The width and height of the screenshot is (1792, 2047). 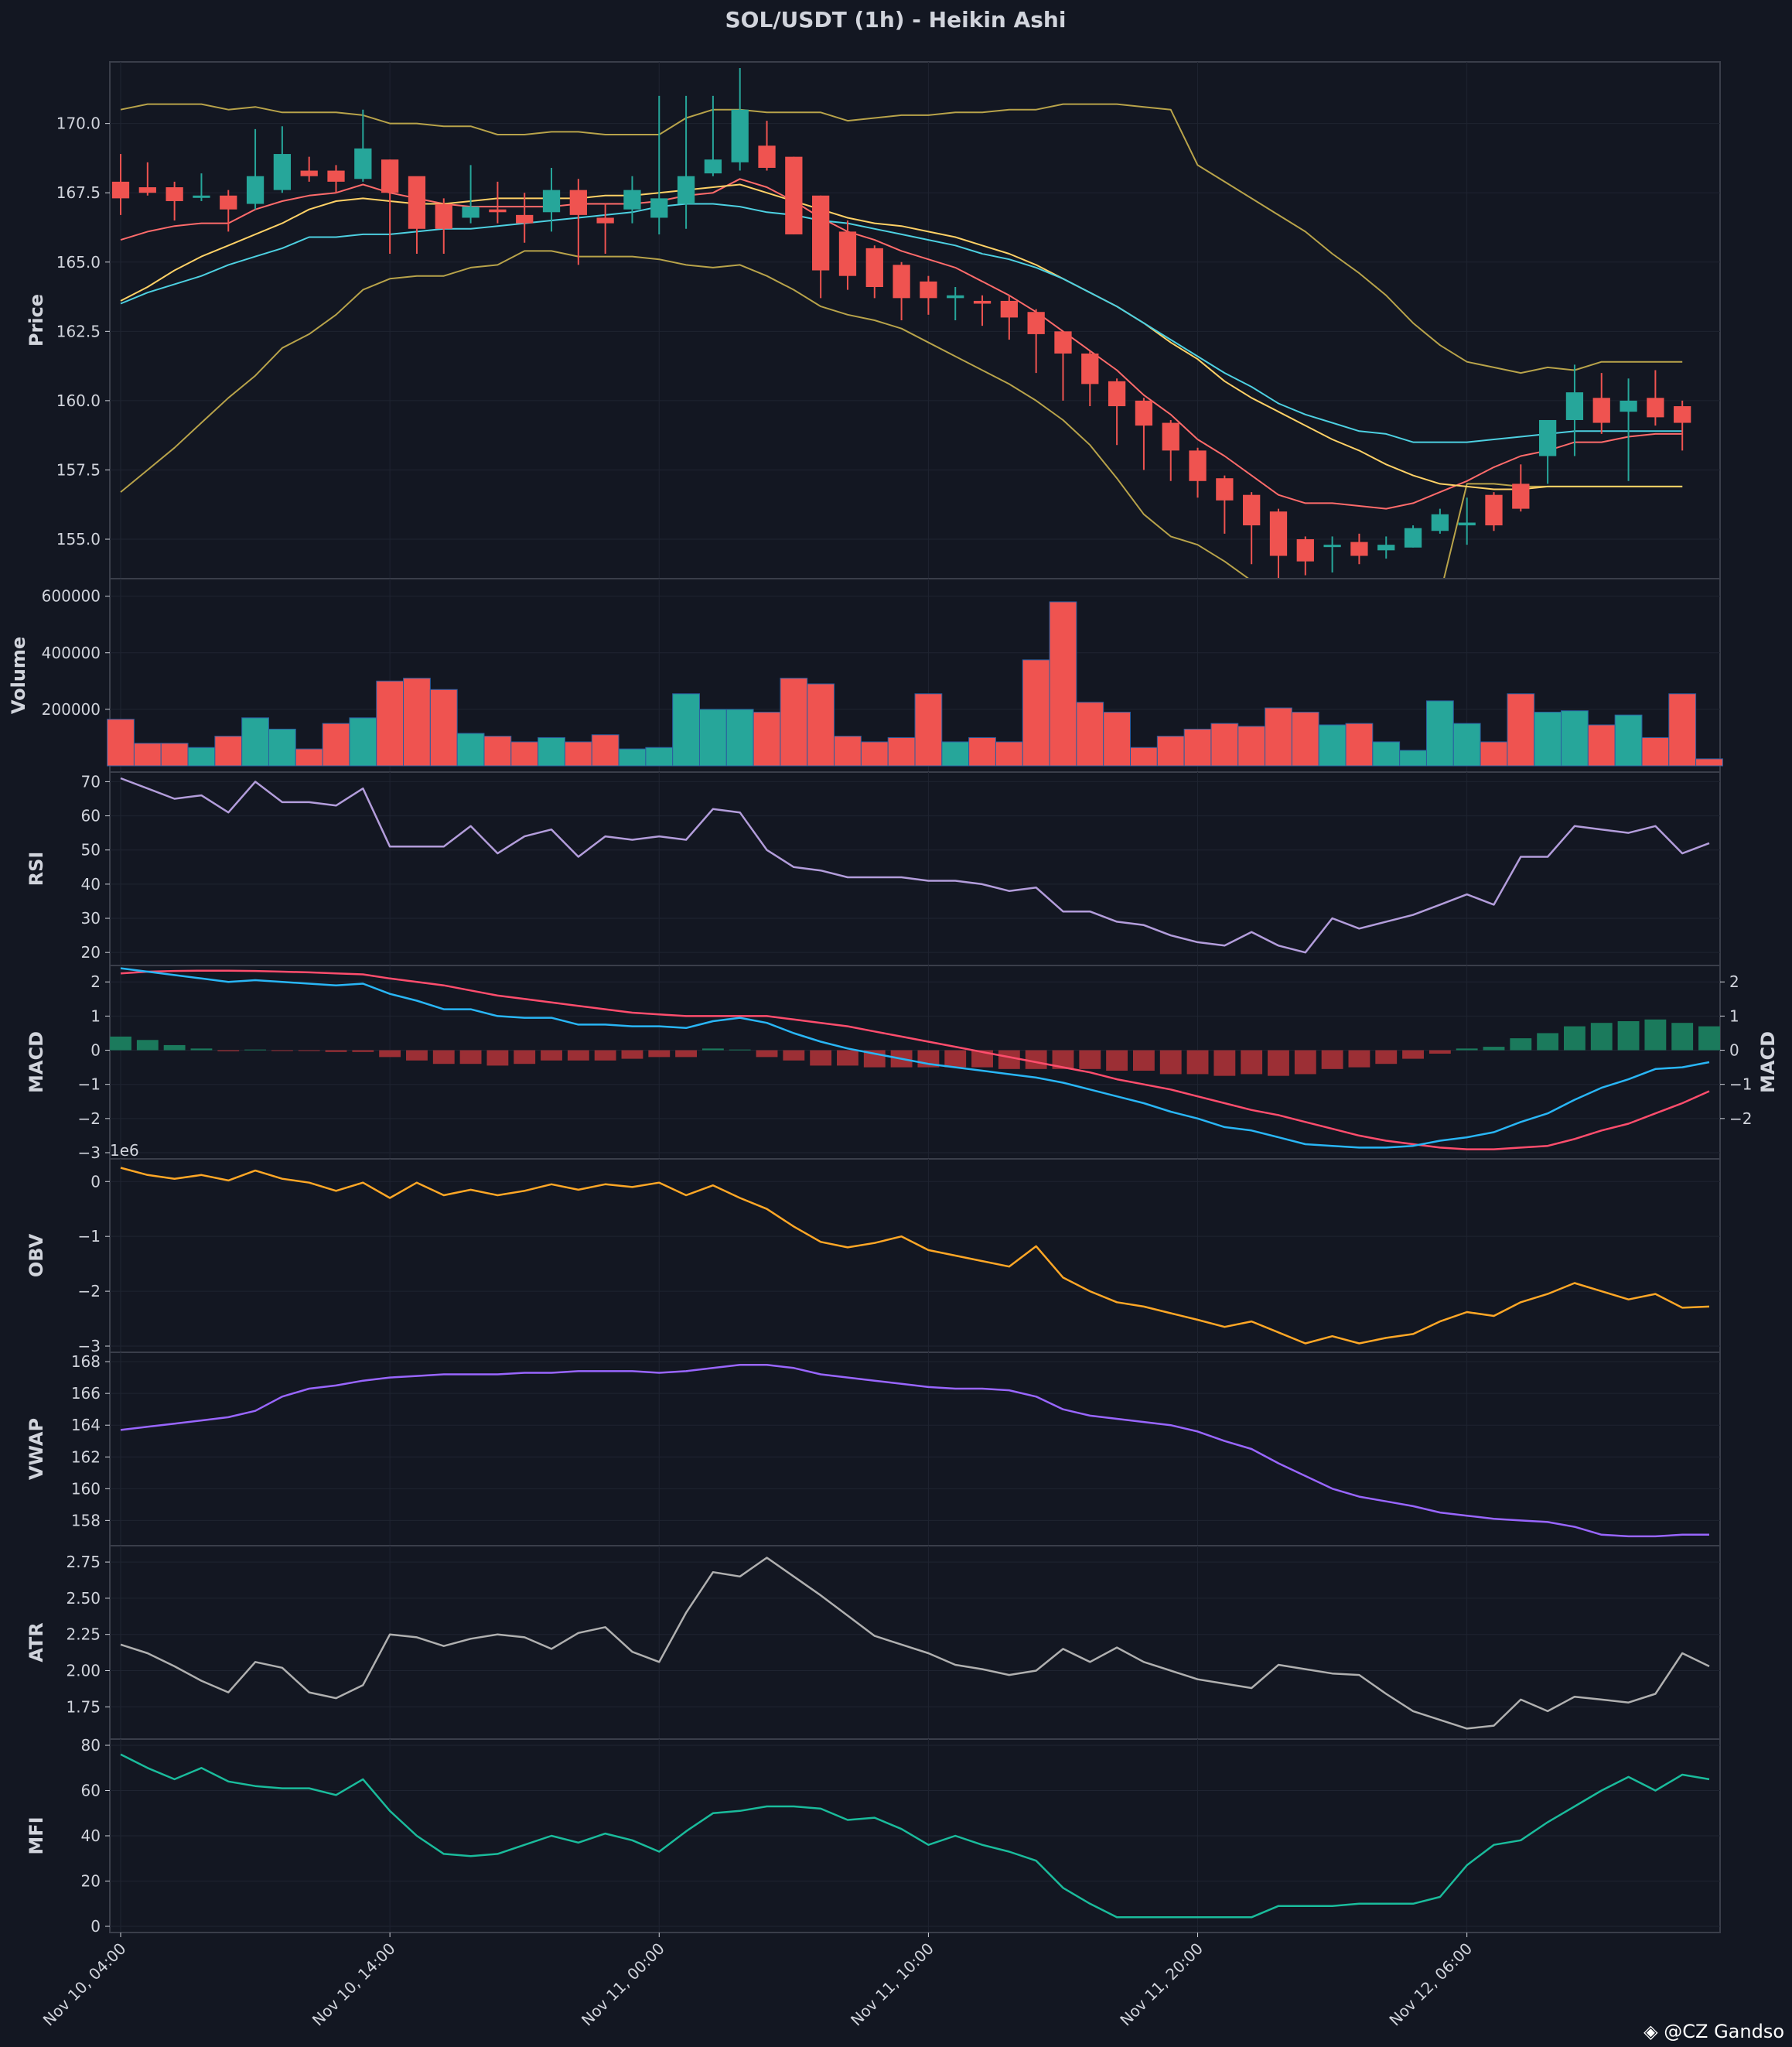 What do you see at coordinates (1740, 1084) in the screenshot?
I see `y-tick-label-right: −1` at bounding box center [1740, 1084].